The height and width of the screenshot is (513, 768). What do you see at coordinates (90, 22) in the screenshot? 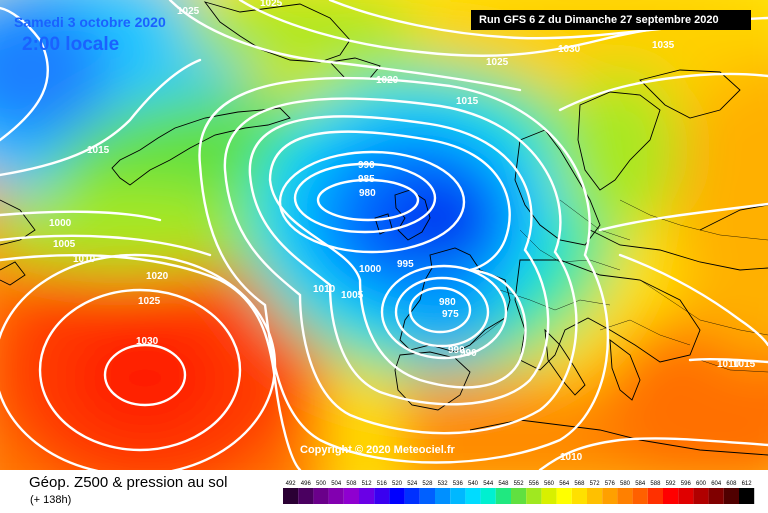
I see `forecast-date: Samedi 3 octobre 2020` at bounding box center [90, 22].